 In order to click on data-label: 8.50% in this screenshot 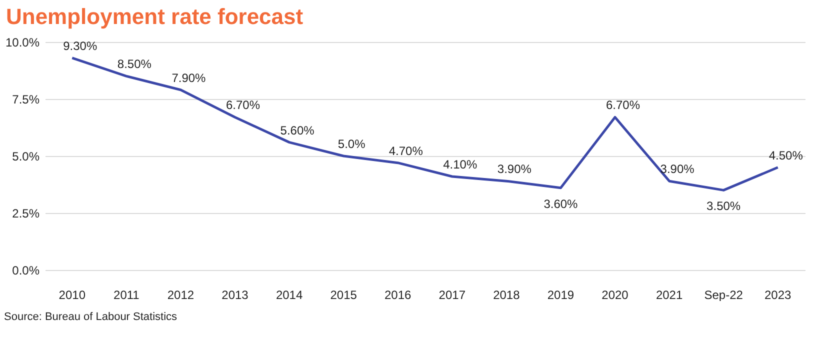, I will do `click(134, 64)`.